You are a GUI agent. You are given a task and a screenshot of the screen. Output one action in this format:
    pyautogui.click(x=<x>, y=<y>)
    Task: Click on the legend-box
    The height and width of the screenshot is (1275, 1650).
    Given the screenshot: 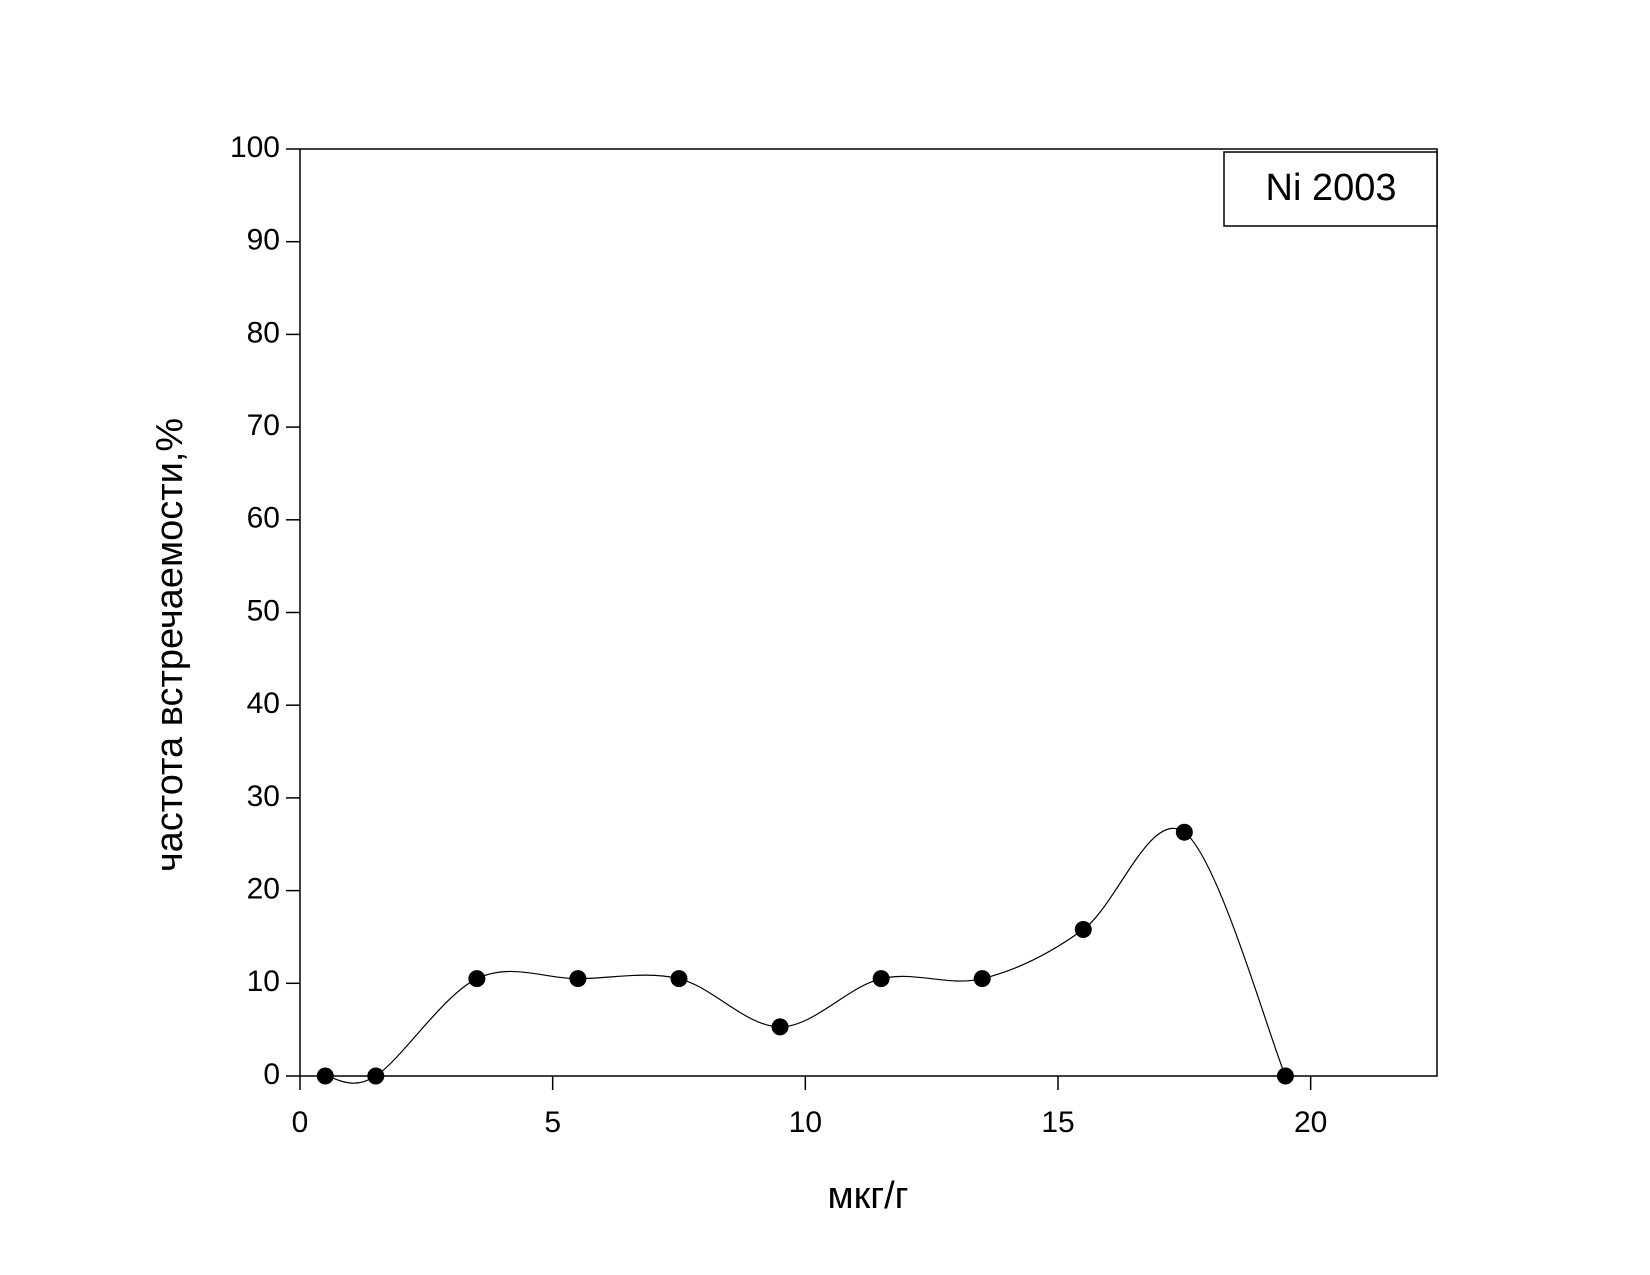 What is the action you would take?
    pyautogui.click(x=1330, y=189)
    